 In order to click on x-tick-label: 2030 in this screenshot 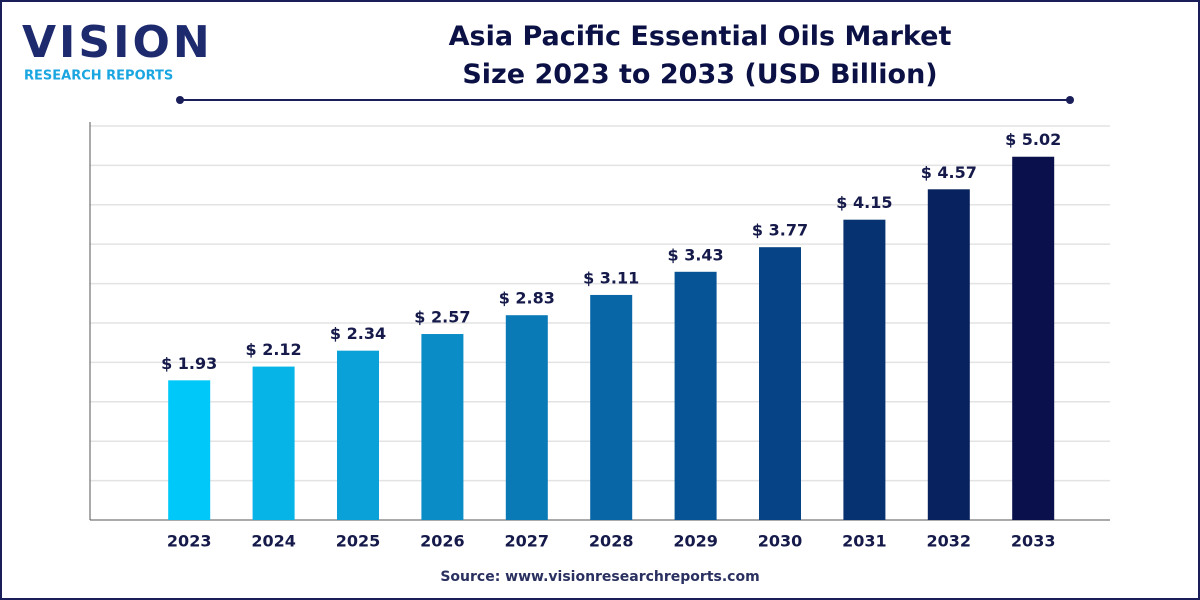, I will do `click(780, 541)`.